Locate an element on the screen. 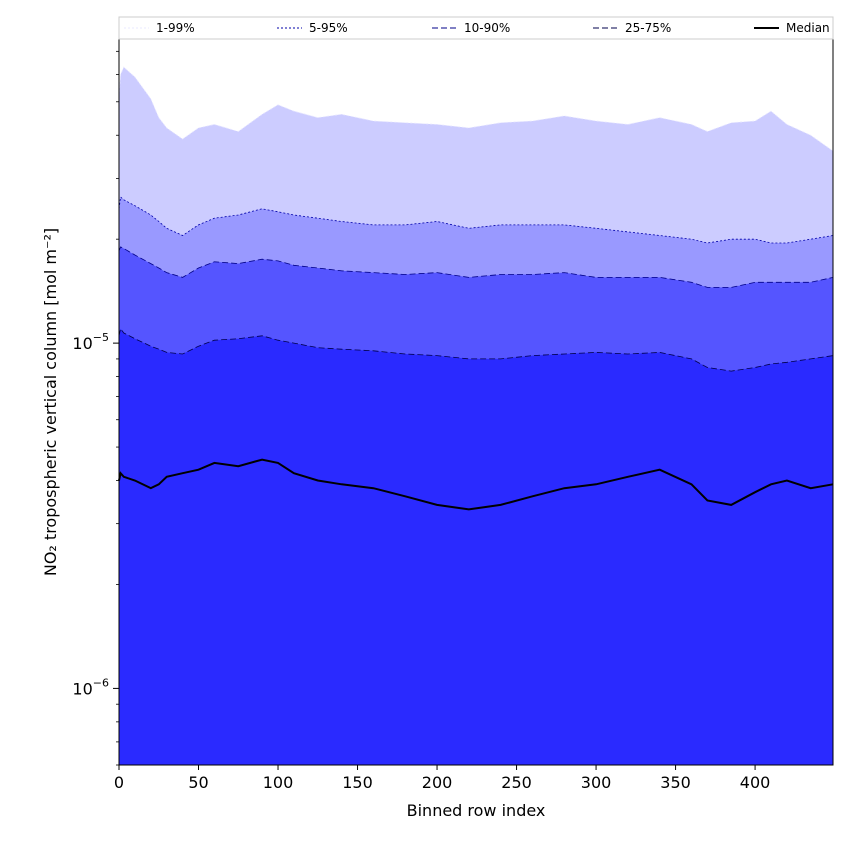 The image size is (850, 850). x-tick-label: 100 is located at coordinates (278, 782).